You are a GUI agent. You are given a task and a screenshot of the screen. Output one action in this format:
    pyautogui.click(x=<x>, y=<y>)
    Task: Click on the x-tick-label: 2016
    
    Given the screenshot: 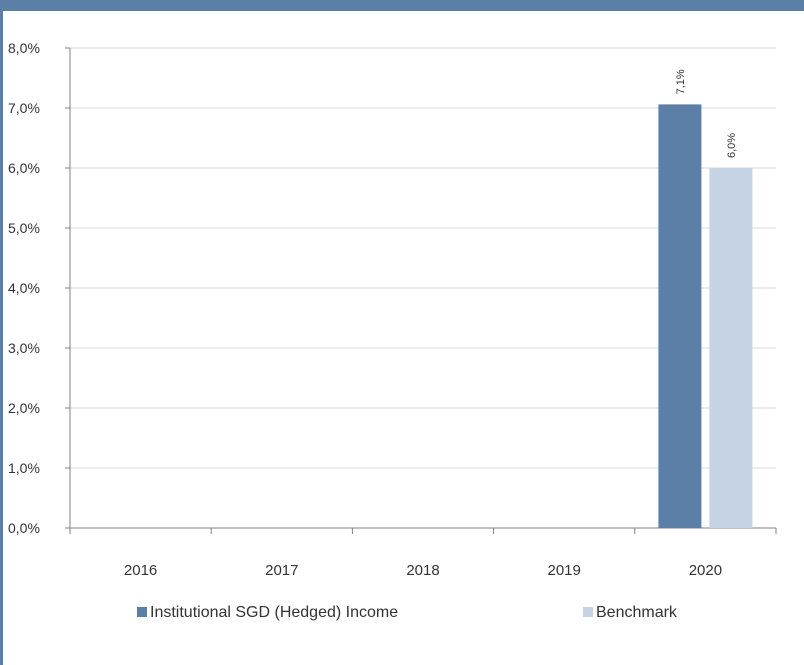 What is the action you would take?
    pyautogui.click(x=140, y=570)
    